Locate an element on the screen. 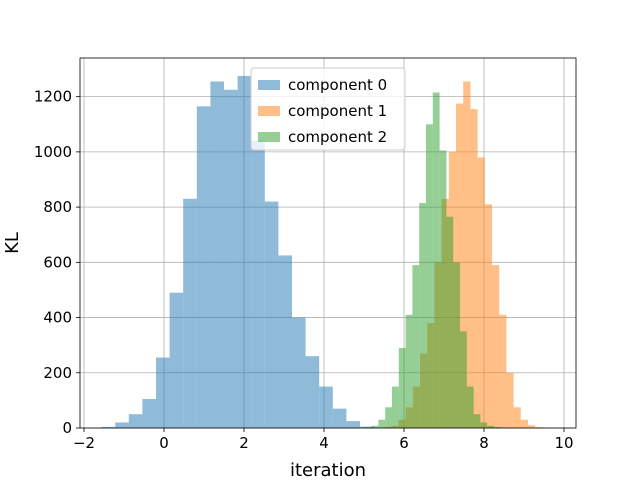 This screenshot has height=480, width=640. y-tick-label: 0 is located at coordinates (67, 428).